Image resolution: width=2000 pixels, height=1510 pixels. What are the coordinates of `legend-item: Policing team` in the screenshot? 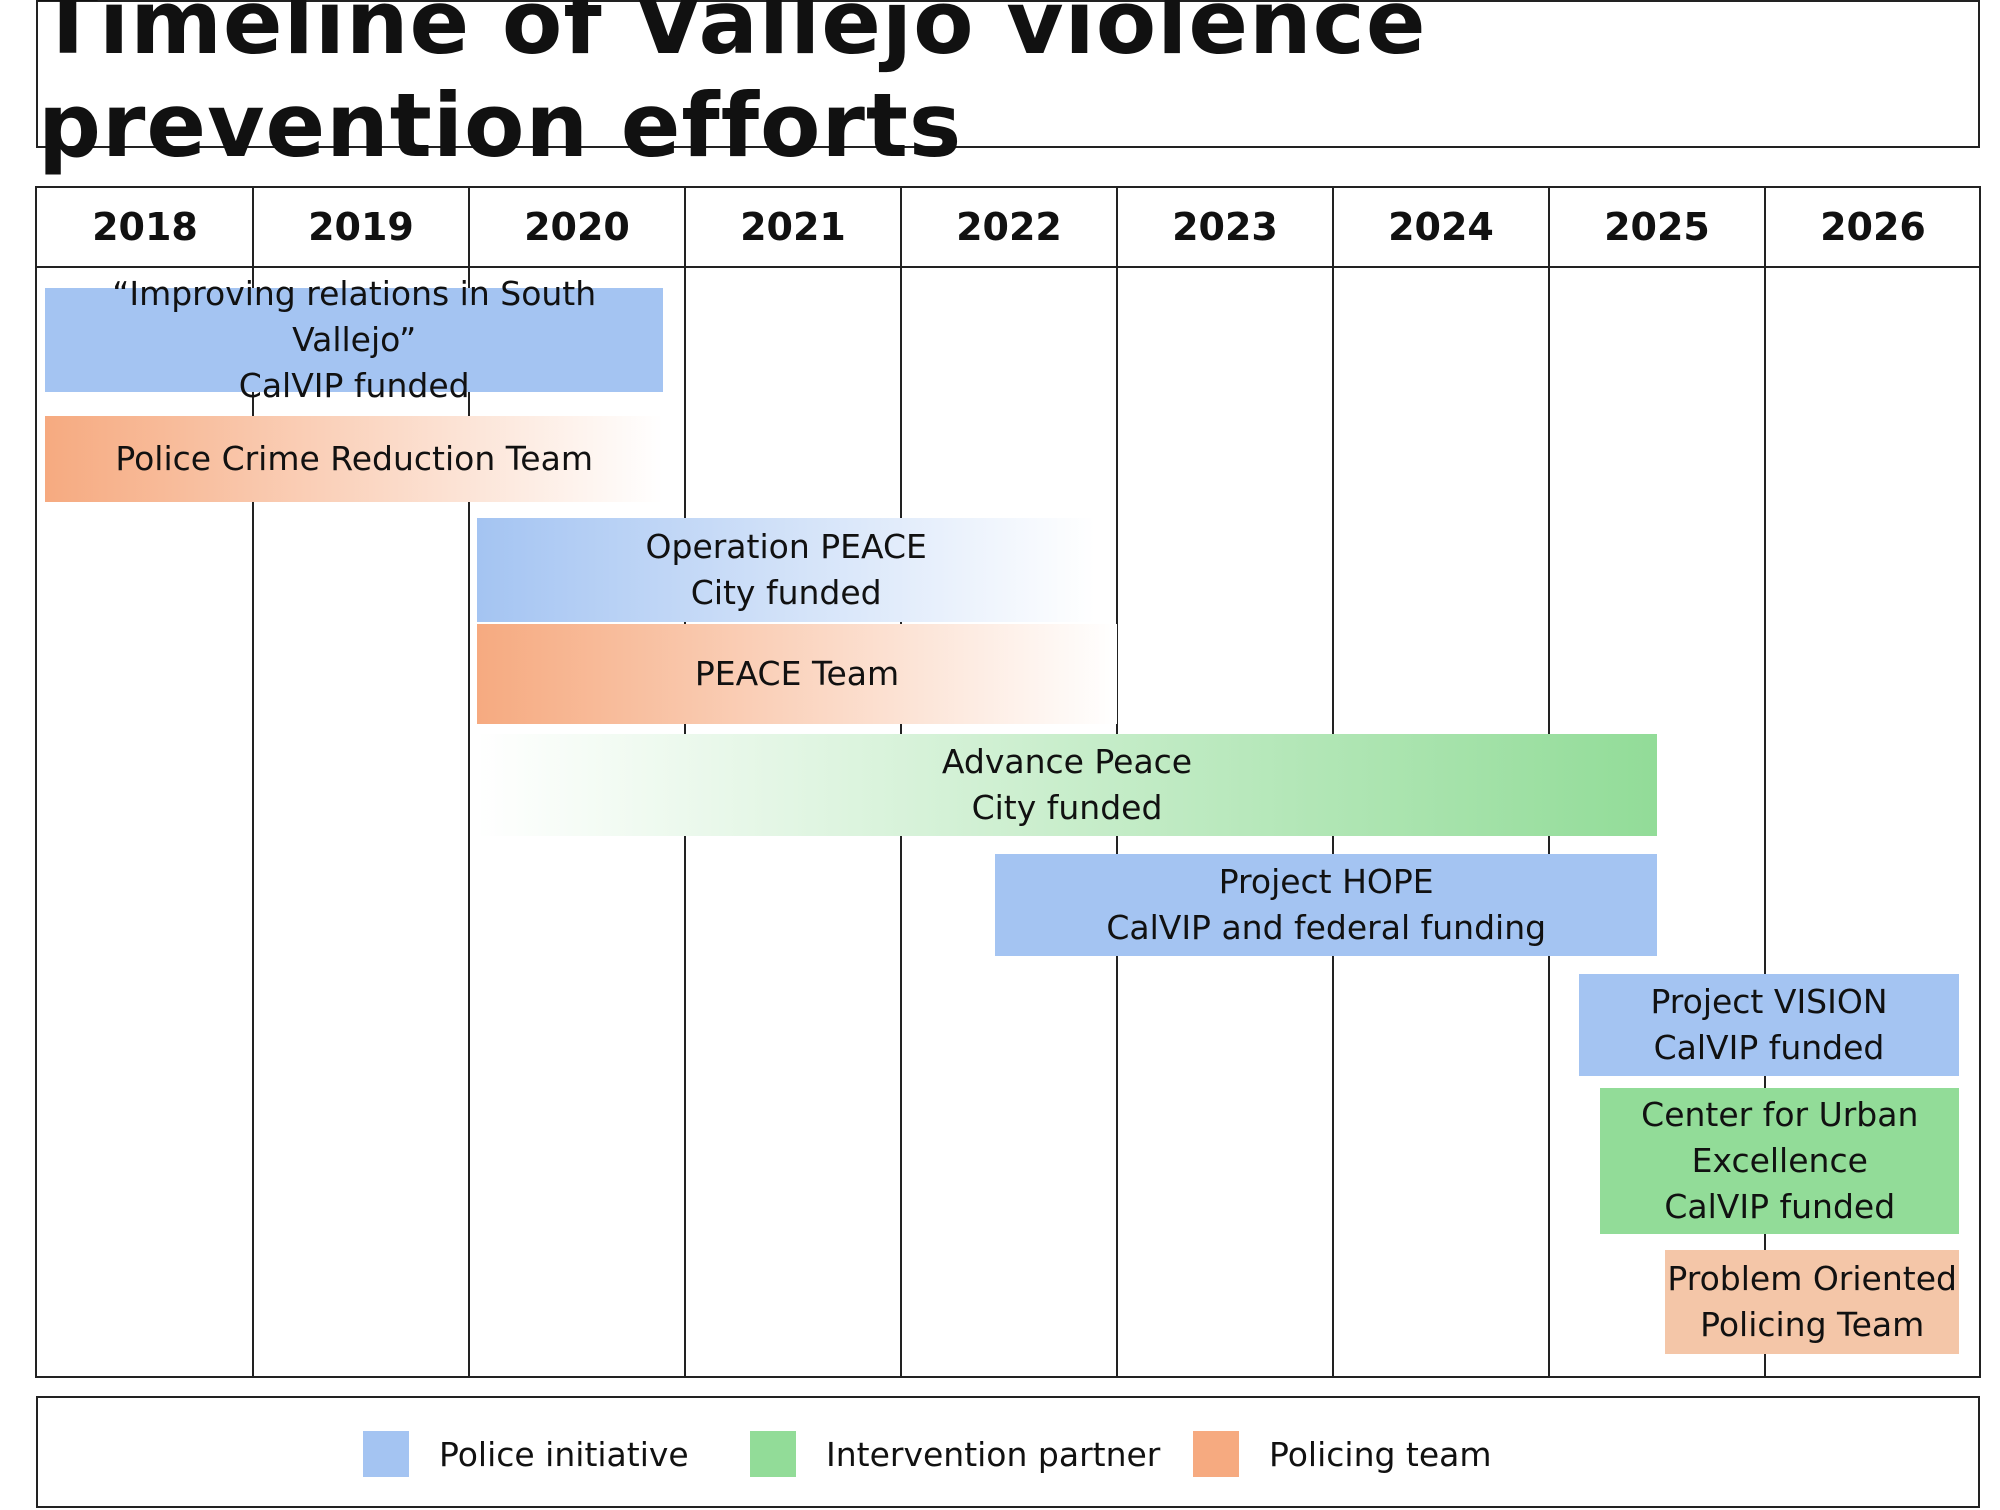 It's located at (1342, 1454).